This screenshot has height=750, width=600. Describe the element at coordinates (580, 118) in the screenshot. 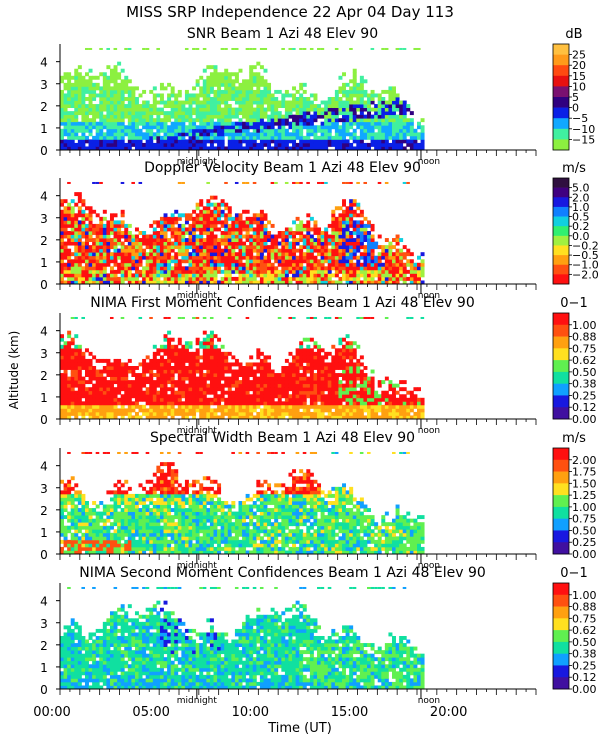

I see `colorbar-label: −5` at that location.